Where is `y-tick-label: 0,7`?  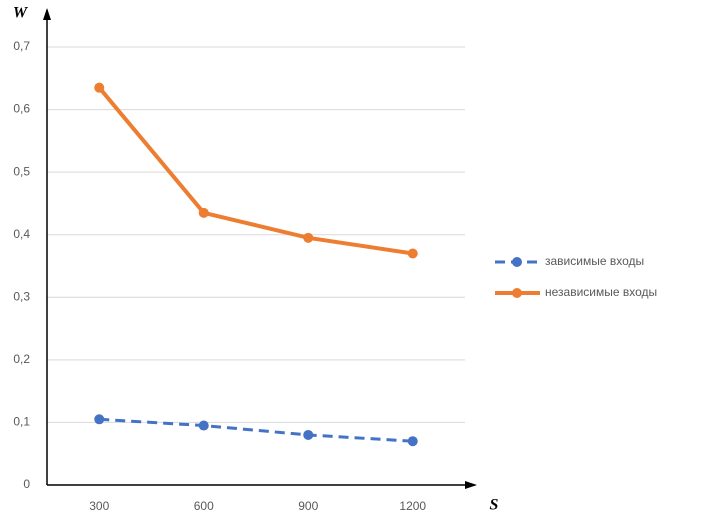
y-tick-label: 0,7 is located at coordinates (21, 46).